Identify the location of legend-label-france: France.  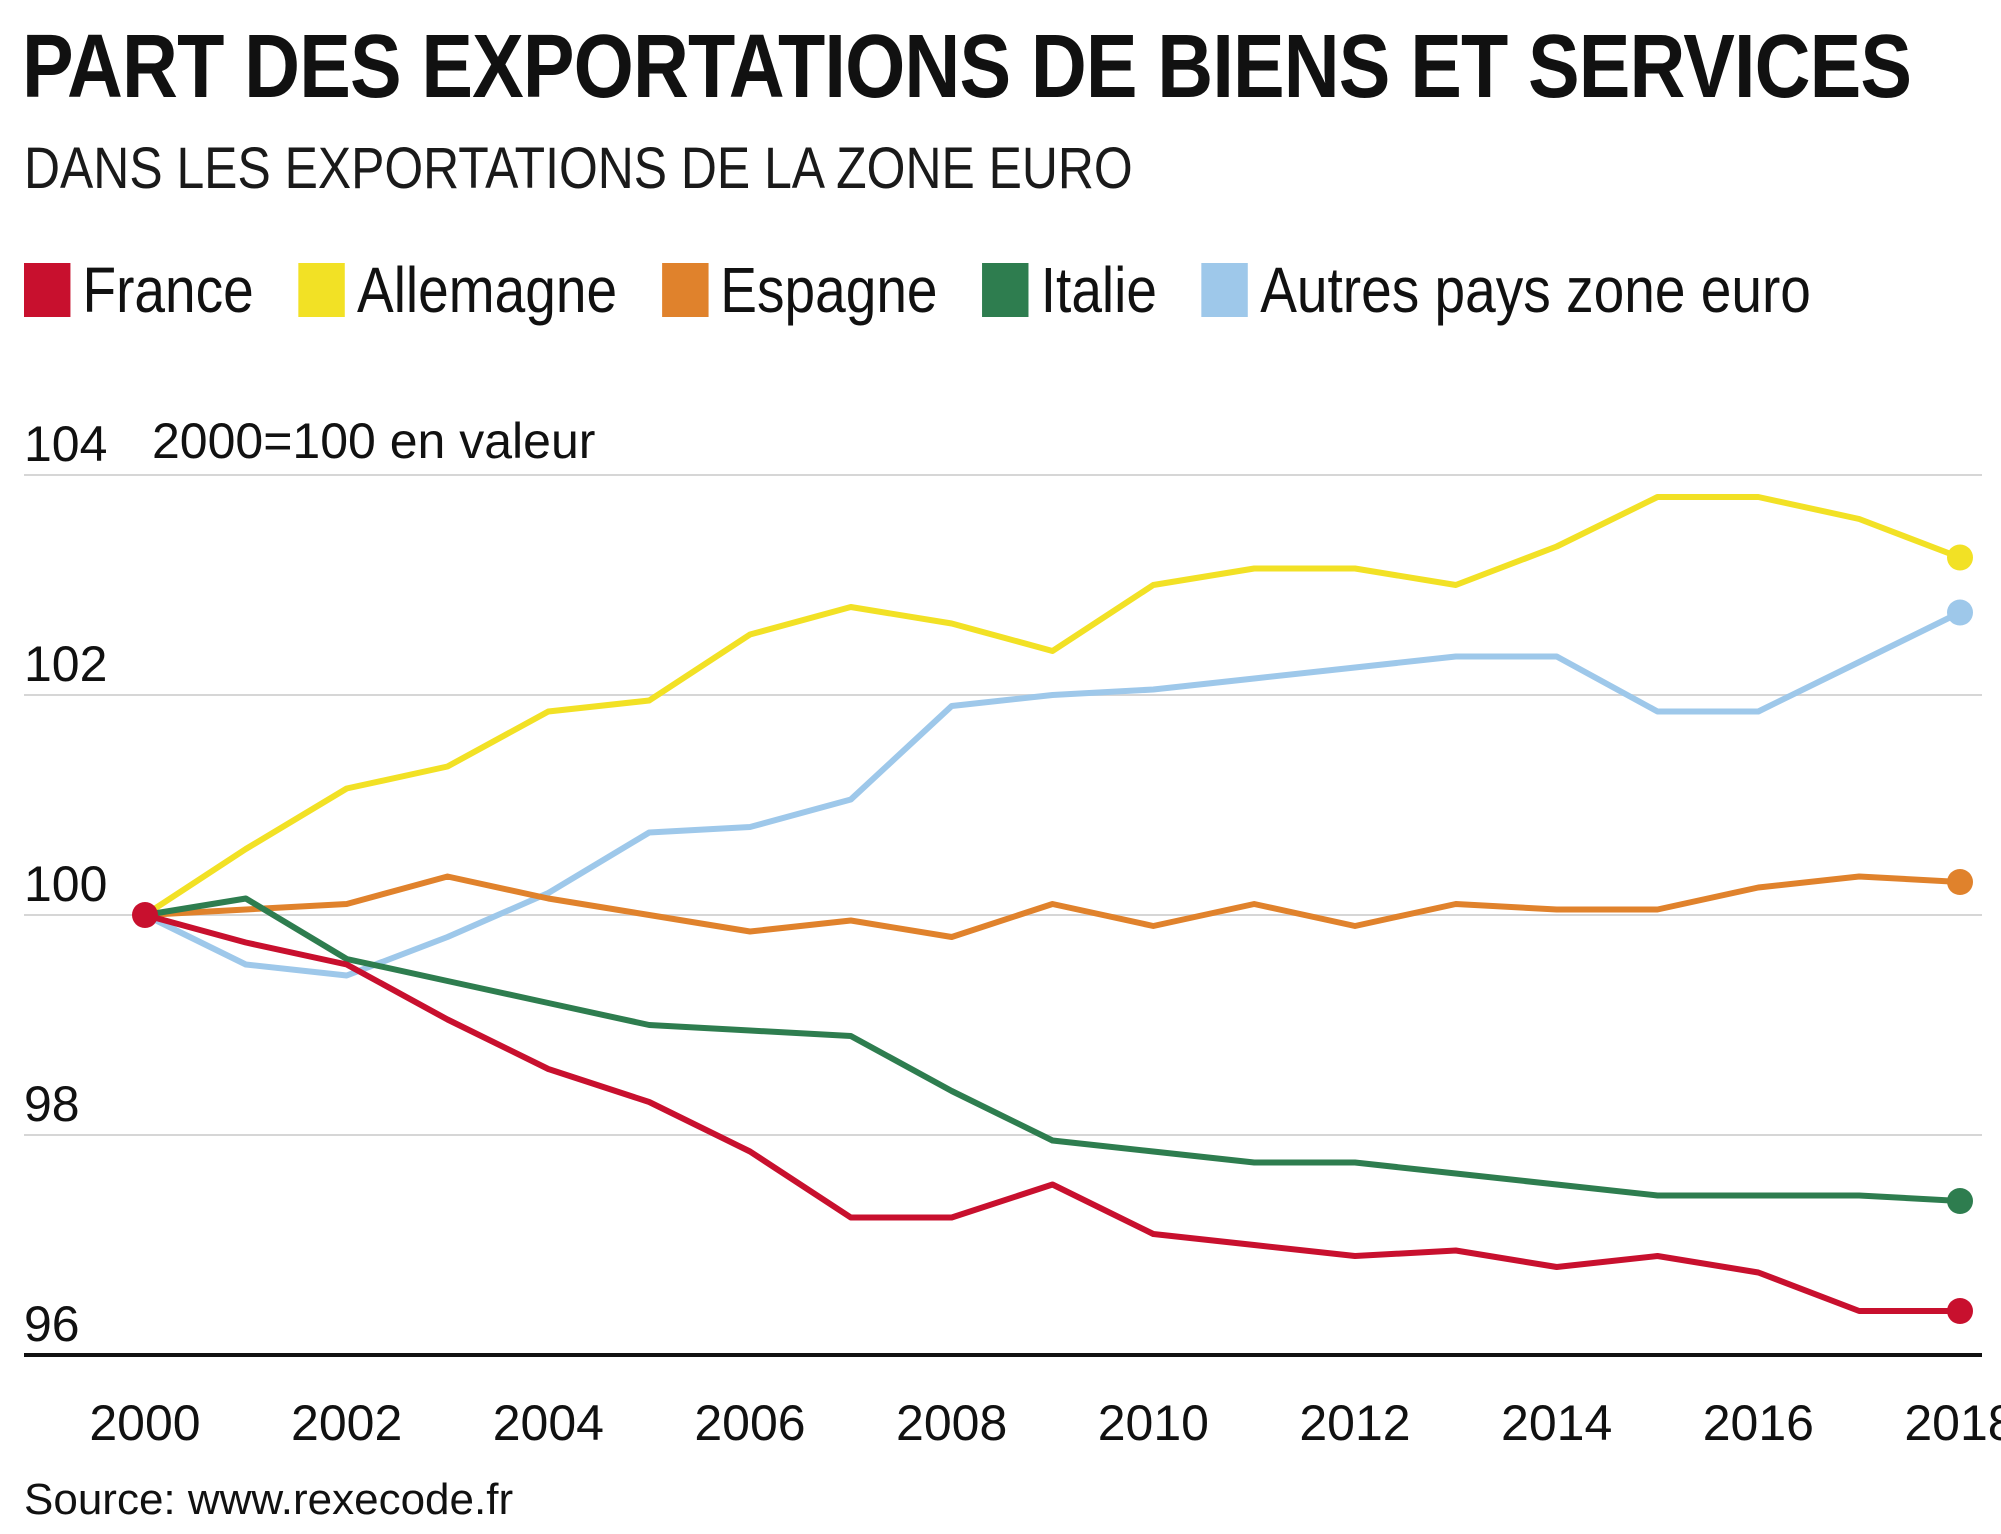
(168, 290).